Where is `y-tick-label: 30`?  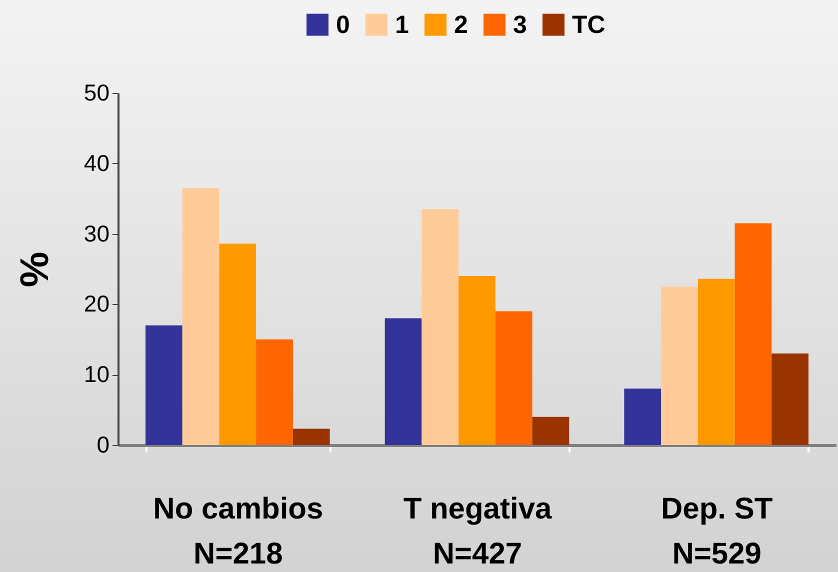 y-tick-label: 30 is located at coordinates (97, 233).